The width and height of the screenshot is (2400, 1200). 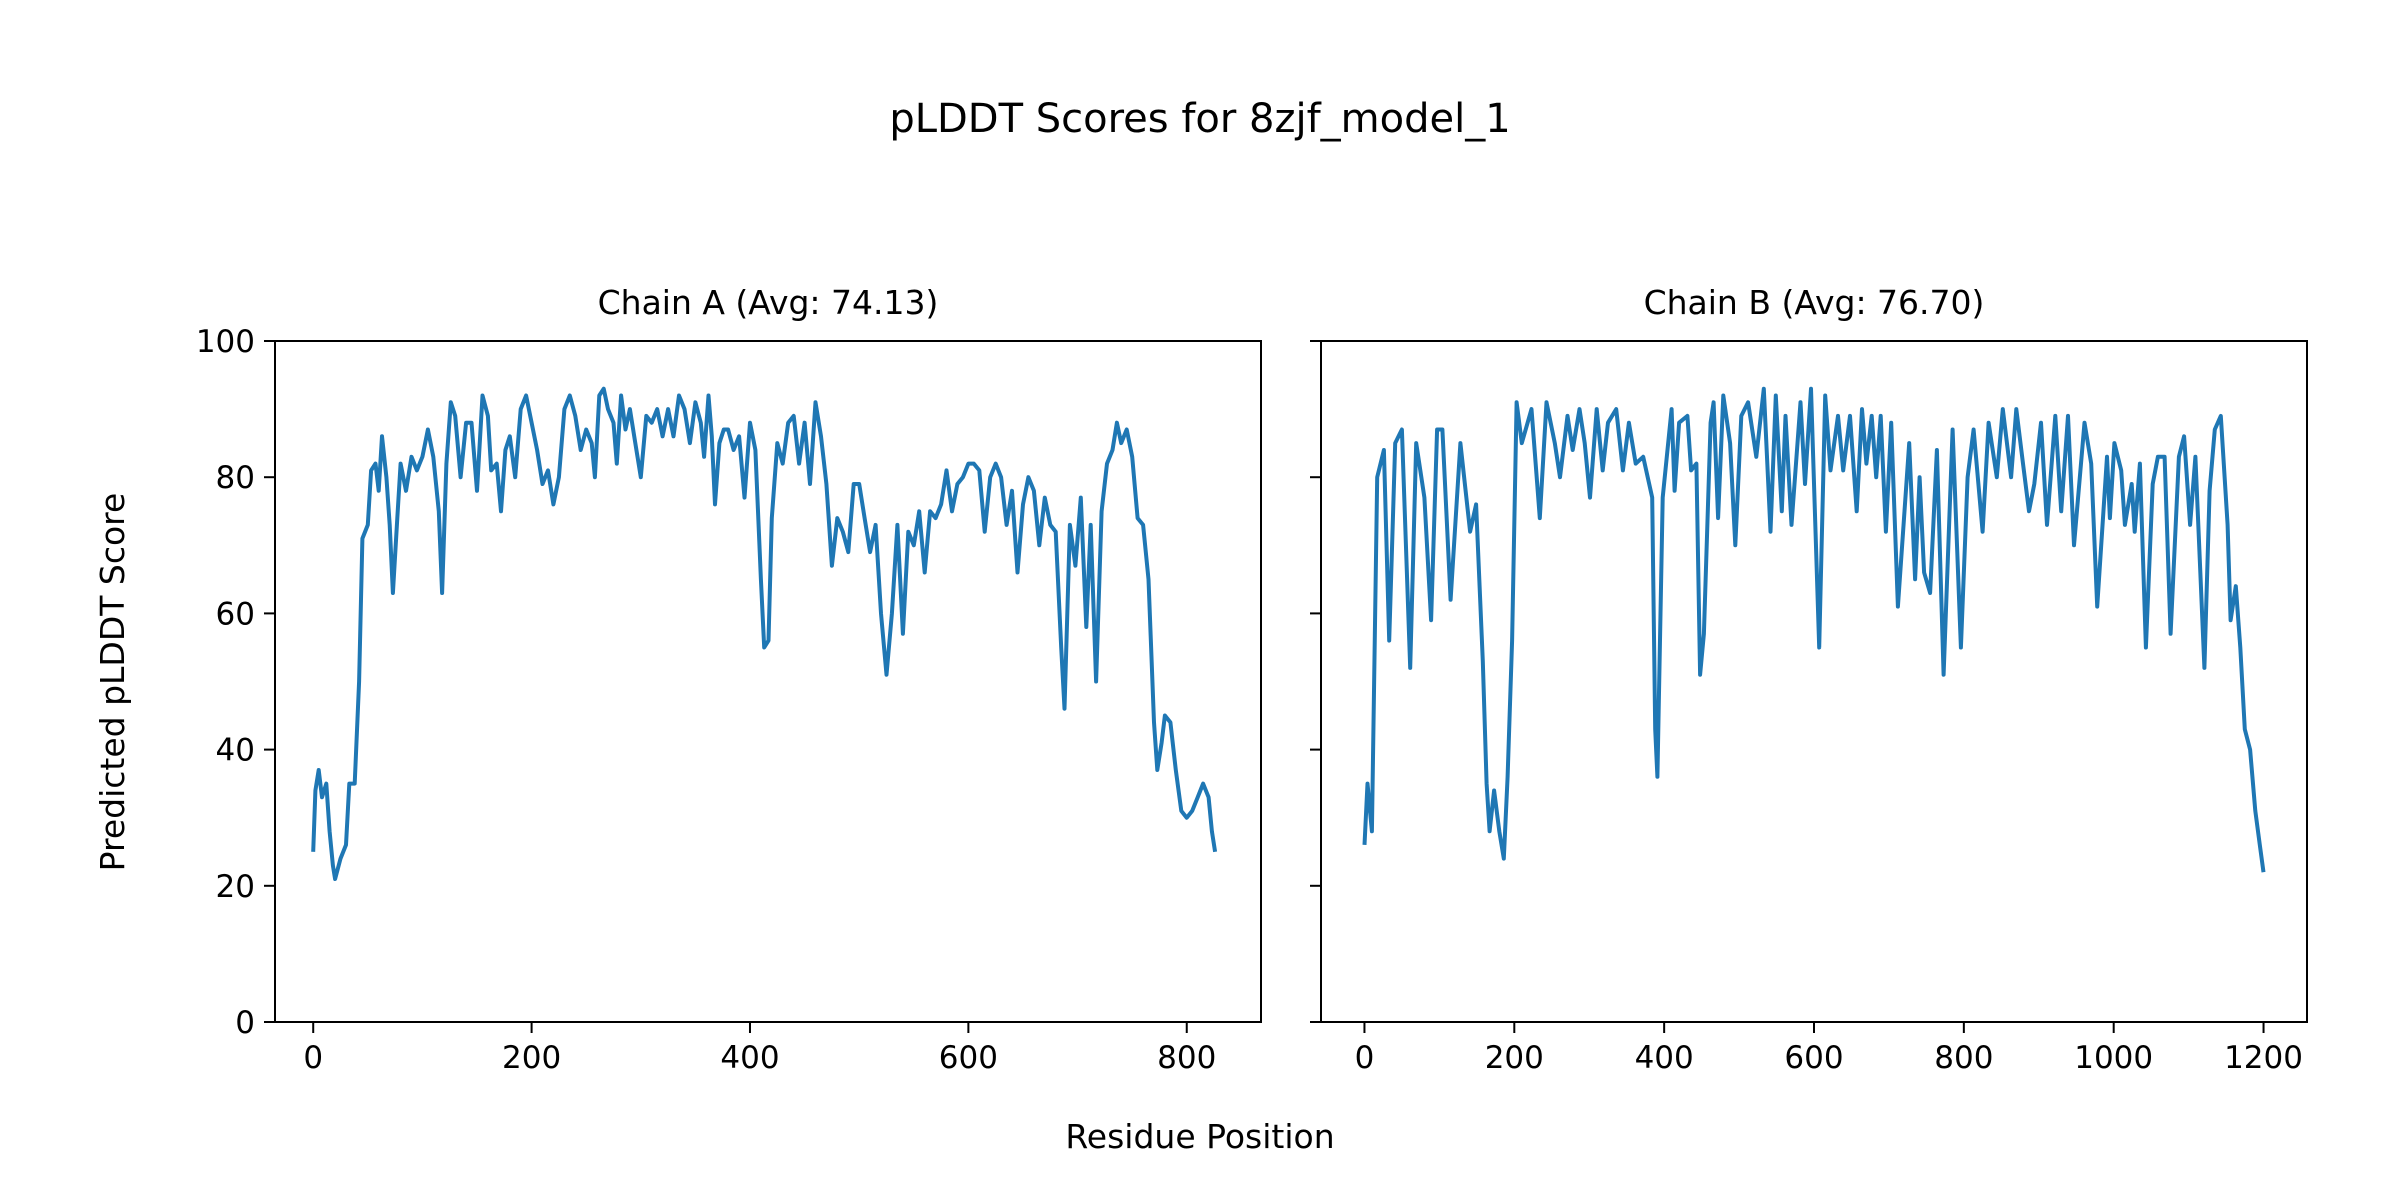 I want to click on chain-a-y-tick-label: 100, so click(x=225, y=342).